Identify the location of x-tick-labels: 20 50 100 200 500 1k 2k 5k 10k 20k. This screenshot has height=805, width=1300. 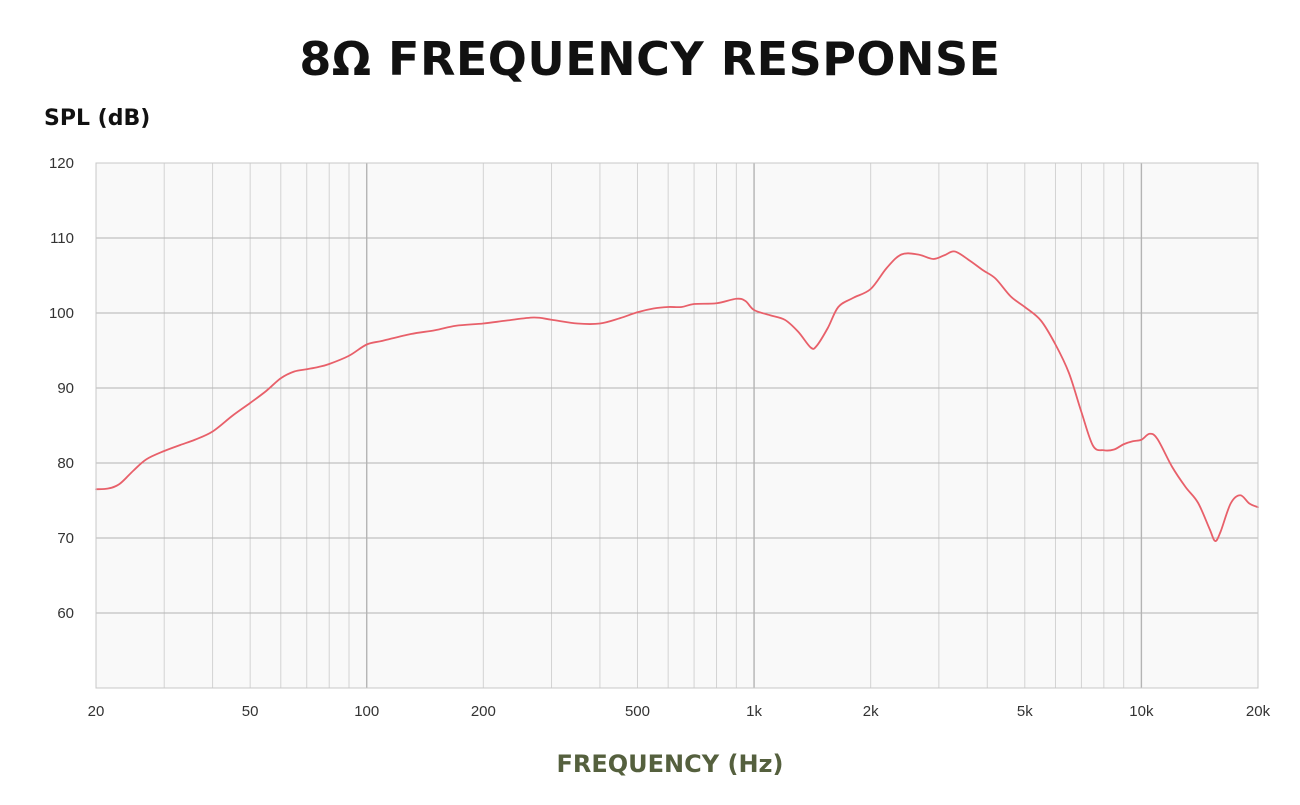
(679, 711).